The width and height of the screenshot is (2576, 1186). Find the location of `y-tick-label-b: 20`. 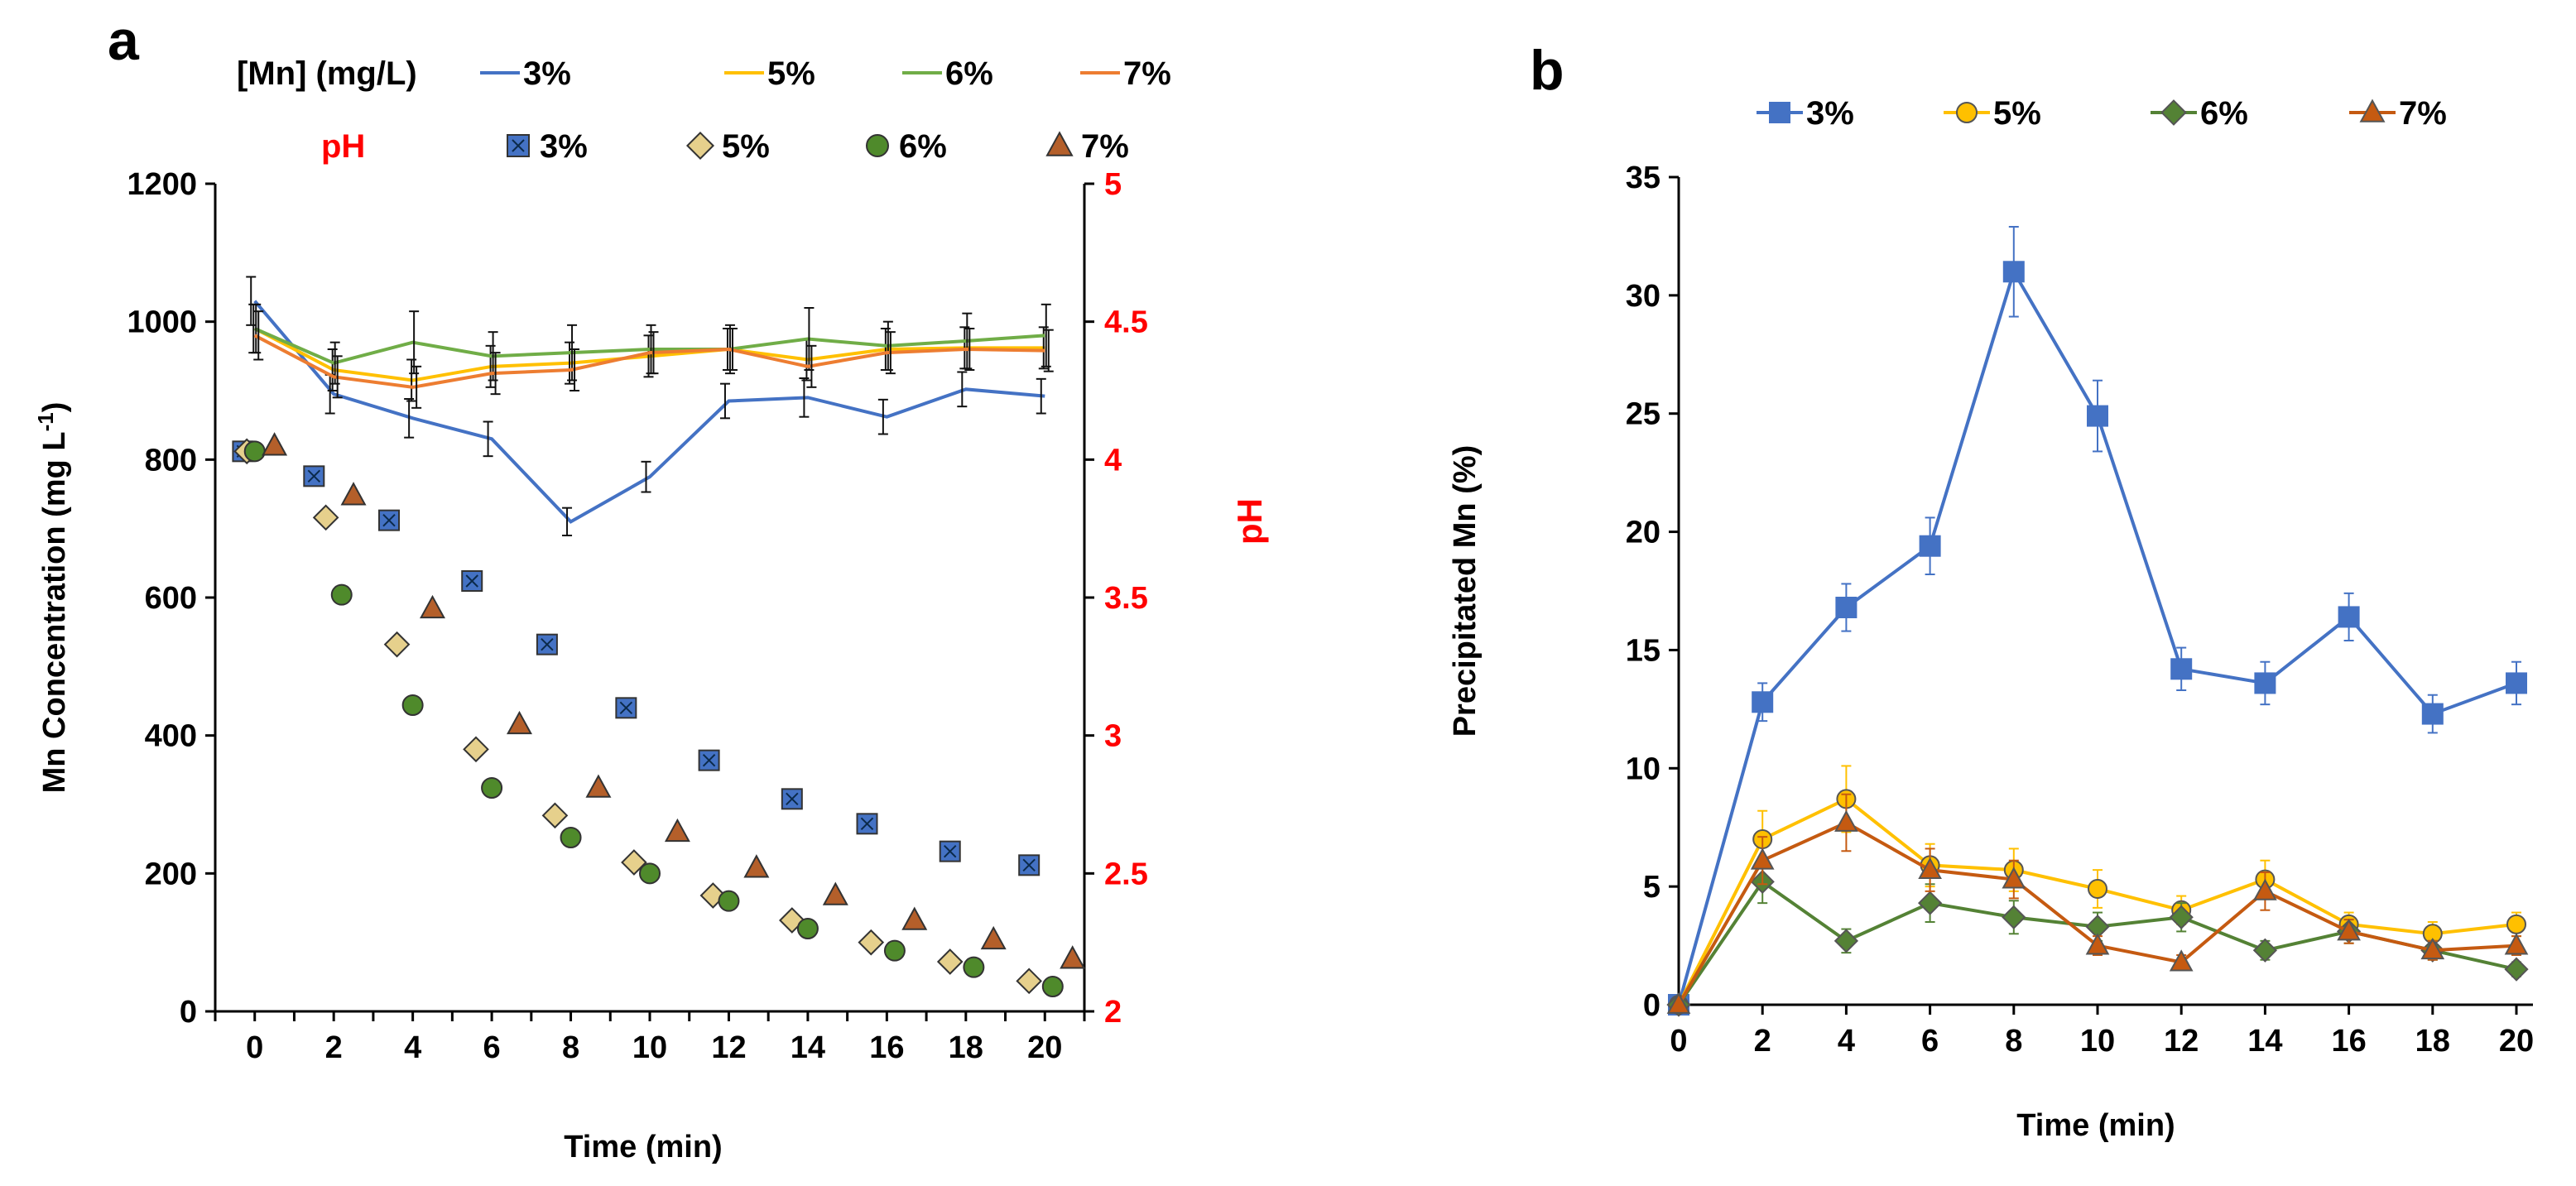

y-tick-label-b: 20 is located at coordinates (1643, 533).